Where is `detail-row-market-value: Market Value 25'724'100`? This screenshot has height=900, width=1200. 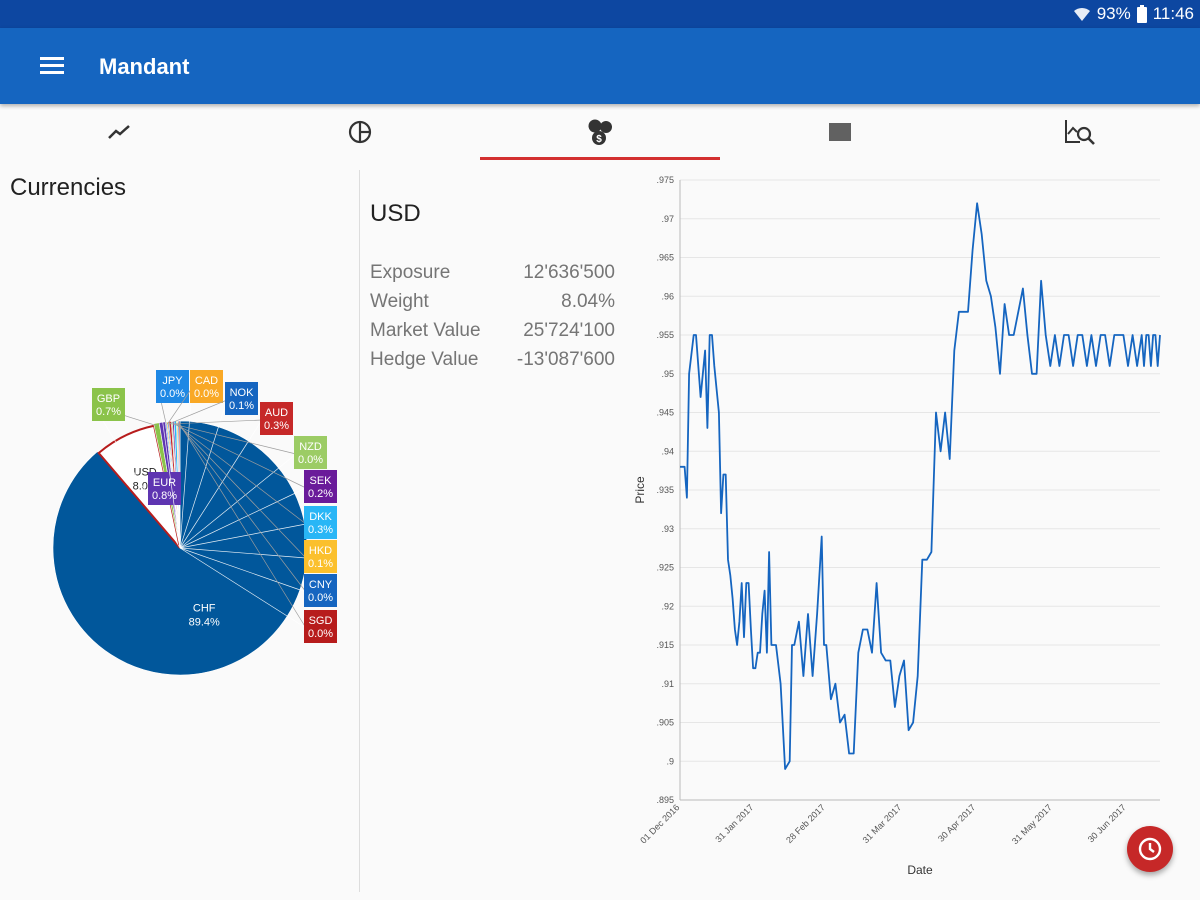
detail-row-market-value: Market Value 25'724'100 is located at coordinates (492, 330).